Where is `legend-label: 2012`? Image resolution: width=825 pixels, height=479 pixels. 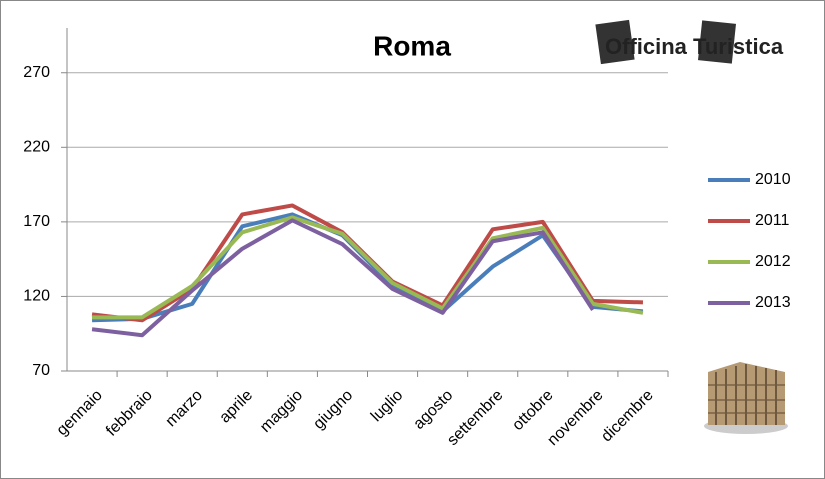
legend-label: 2012 is located at coordinates (773, 261).